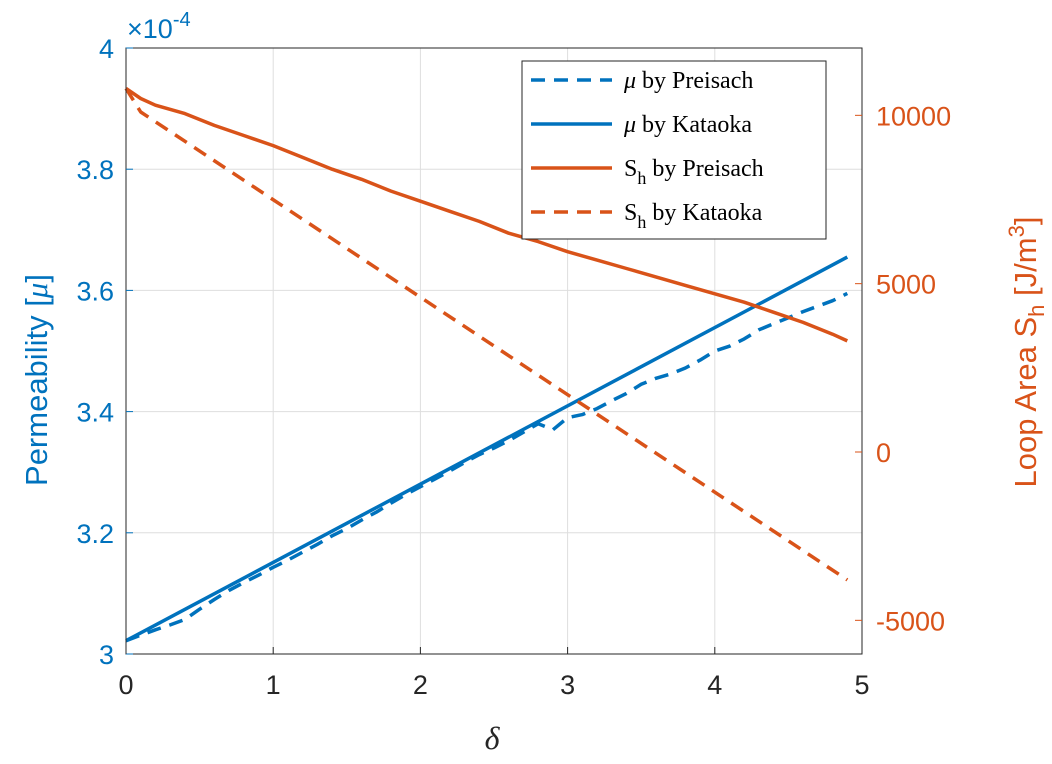 This screenshot has width=1052, height=764. Describe the element at coordinates (36, 380) in the screenshot. I see `left-axis-label: Permeability [μ]` at that location.